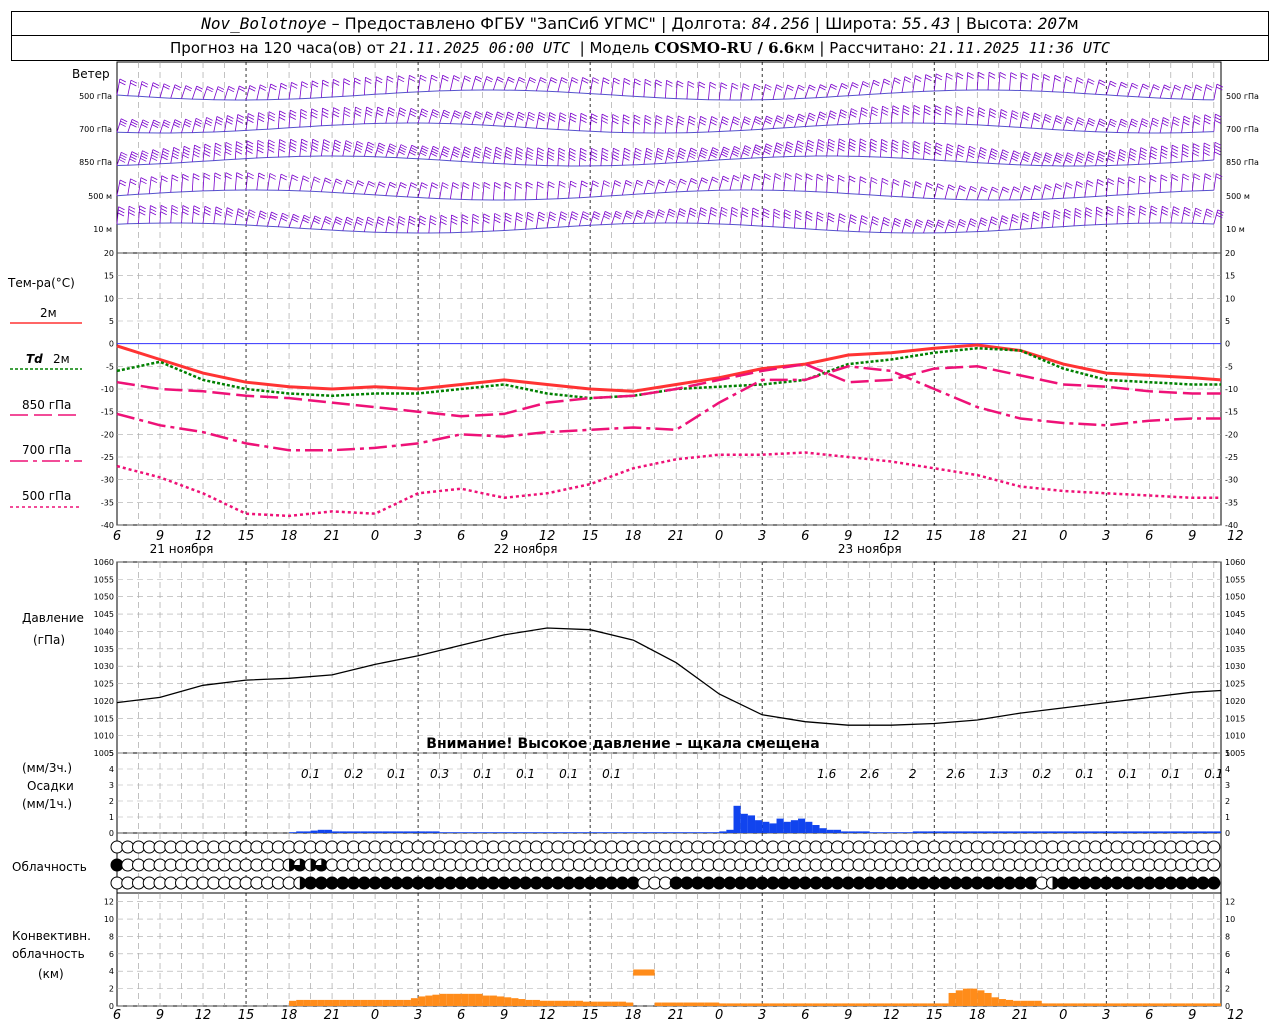 The width and height of the screenshot is (1280, 1024). What do you see at coordinates (111, 936) in the screenshot?
I see `ytick-left: 8` at bounding box center [111, 936].